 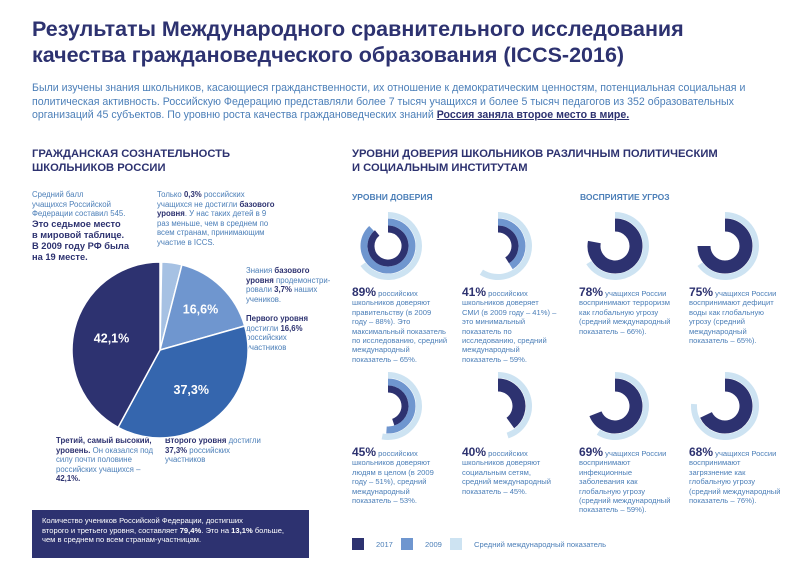 What do you see at coordinates (612, 491) in the screenshot?
I see `donut-text-line: глобальную угрозу` at bounding box center [612, 491].